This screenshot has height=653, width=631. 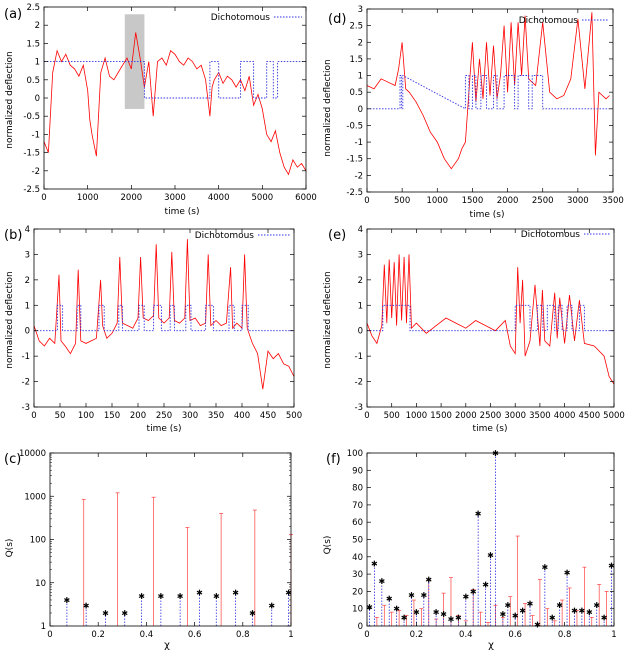 I want to click on panel-label: (f), so click(x=333, y=459).